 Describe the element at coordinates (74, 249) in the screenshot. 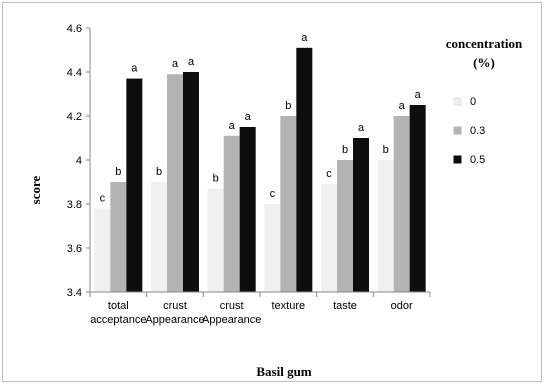

I see `y-tick-label: 3.6` at that location.